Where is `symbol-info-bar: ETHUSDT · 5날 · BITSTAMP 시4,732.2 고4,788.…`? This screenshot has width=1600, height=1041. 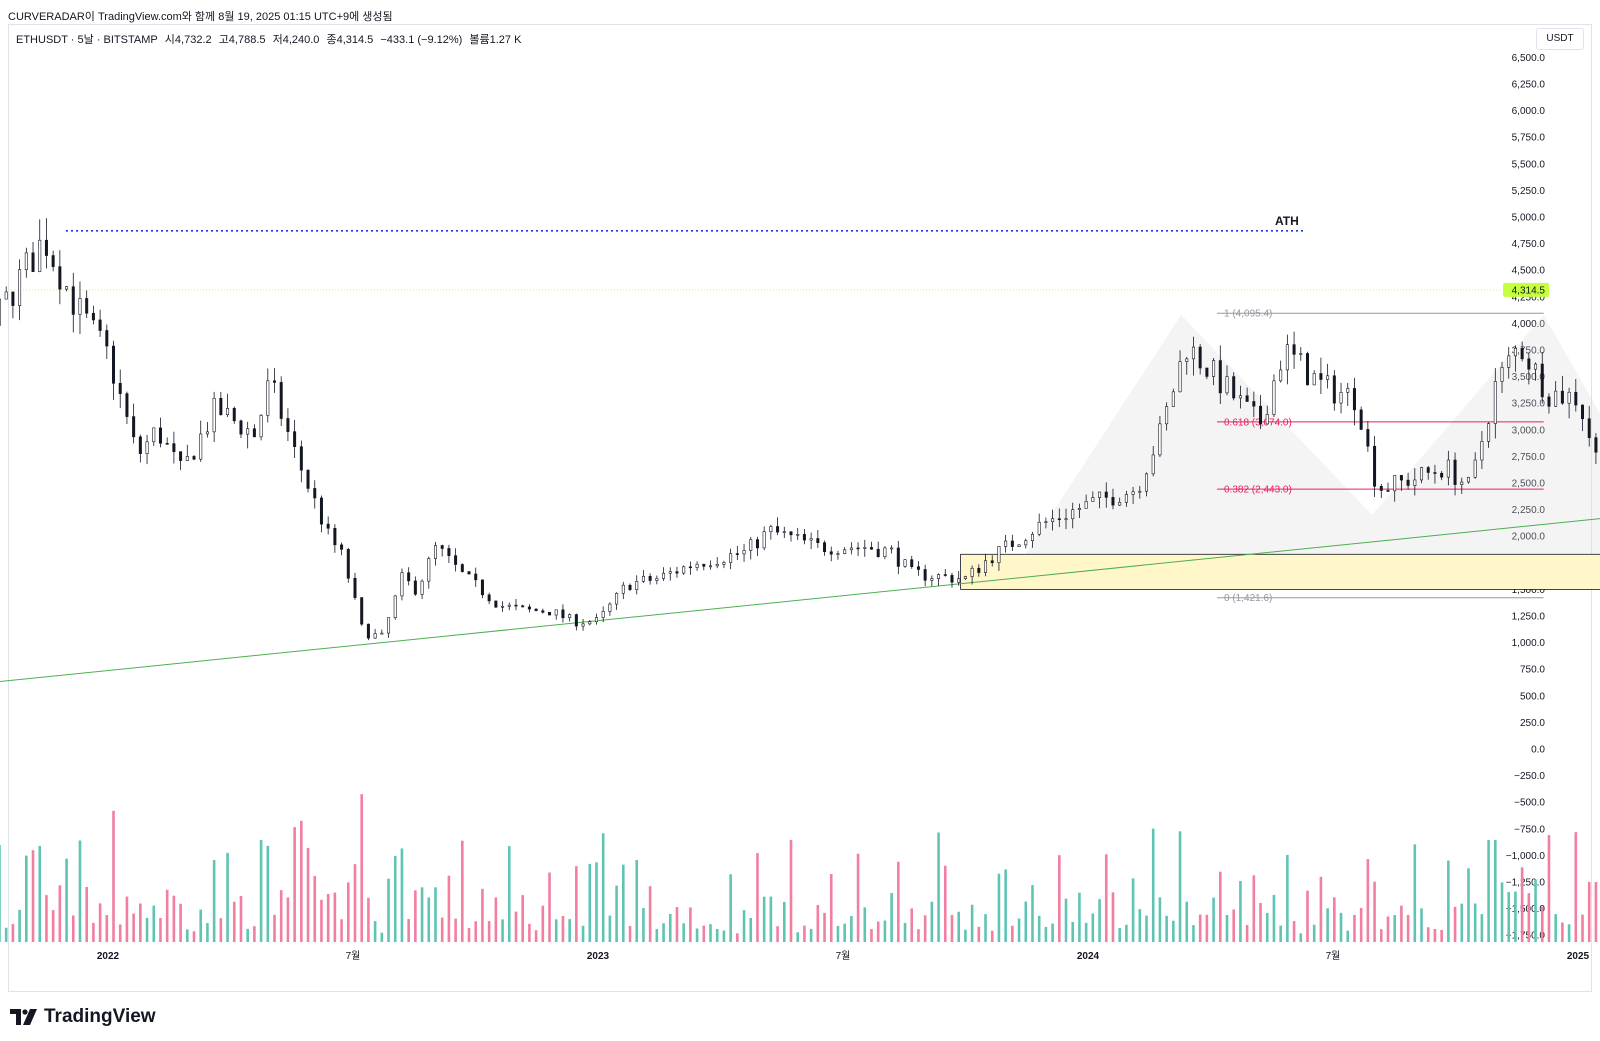
symbol-info-bar: ETHUSDT · 5날 · BITSTAMP 시4,732.2 고4,788.… is located at coordinates (270, 39).